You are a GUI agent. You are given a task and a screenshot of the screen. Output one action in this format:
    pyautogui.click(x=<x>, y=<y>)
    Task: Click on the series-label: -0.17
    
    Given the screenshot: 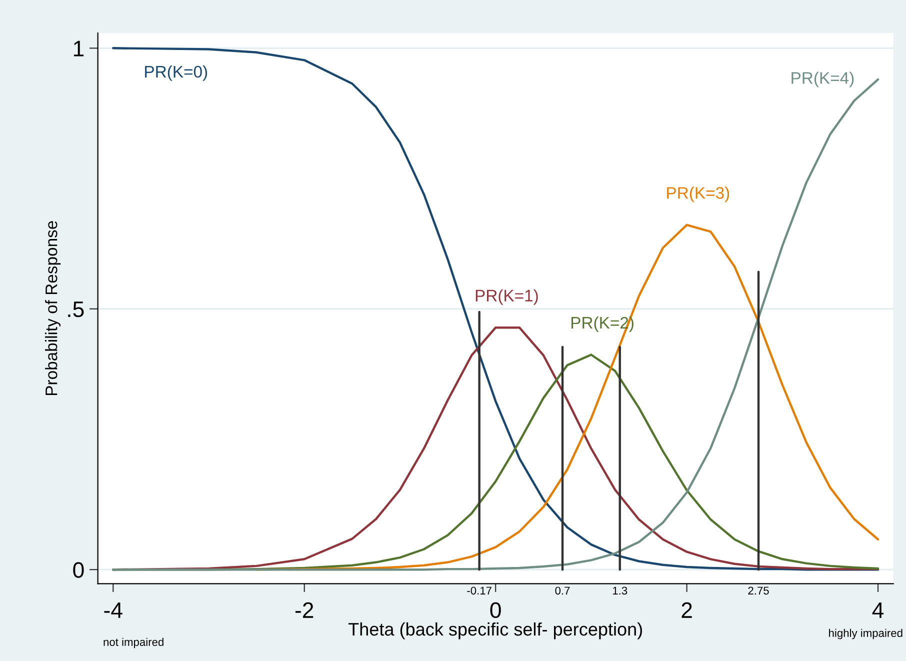 What is the action you would take?
    pyautogui.click(x=479, y=590)
    